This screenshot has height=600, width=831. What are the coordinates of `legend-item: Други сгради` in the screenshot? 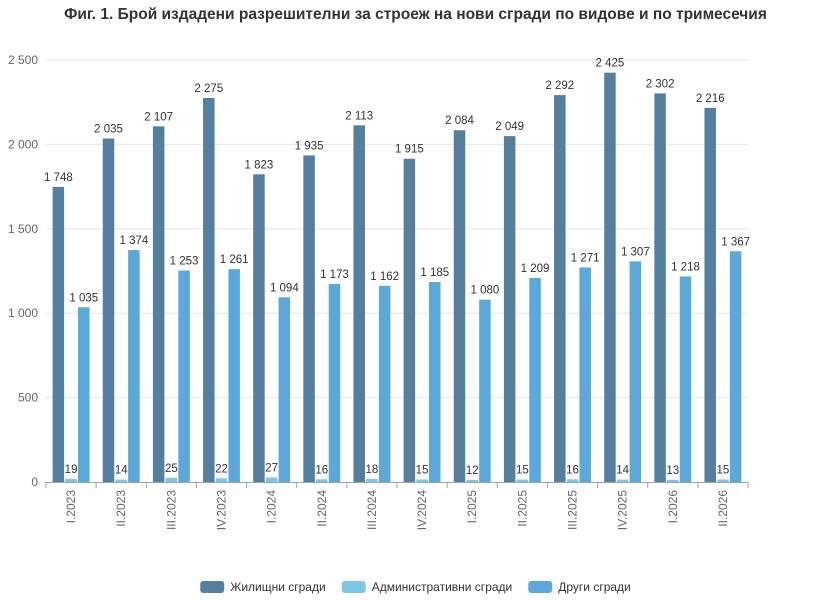 It's located at (579, 587).